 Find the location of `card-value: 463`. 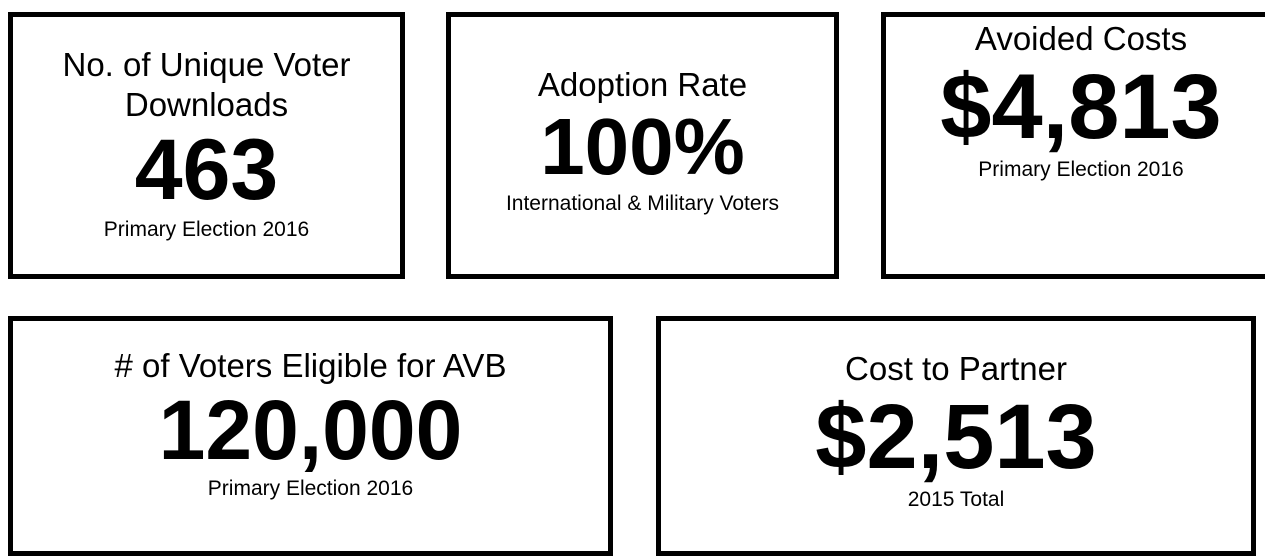

card-value: 463 is located at coordinates (206, 170).